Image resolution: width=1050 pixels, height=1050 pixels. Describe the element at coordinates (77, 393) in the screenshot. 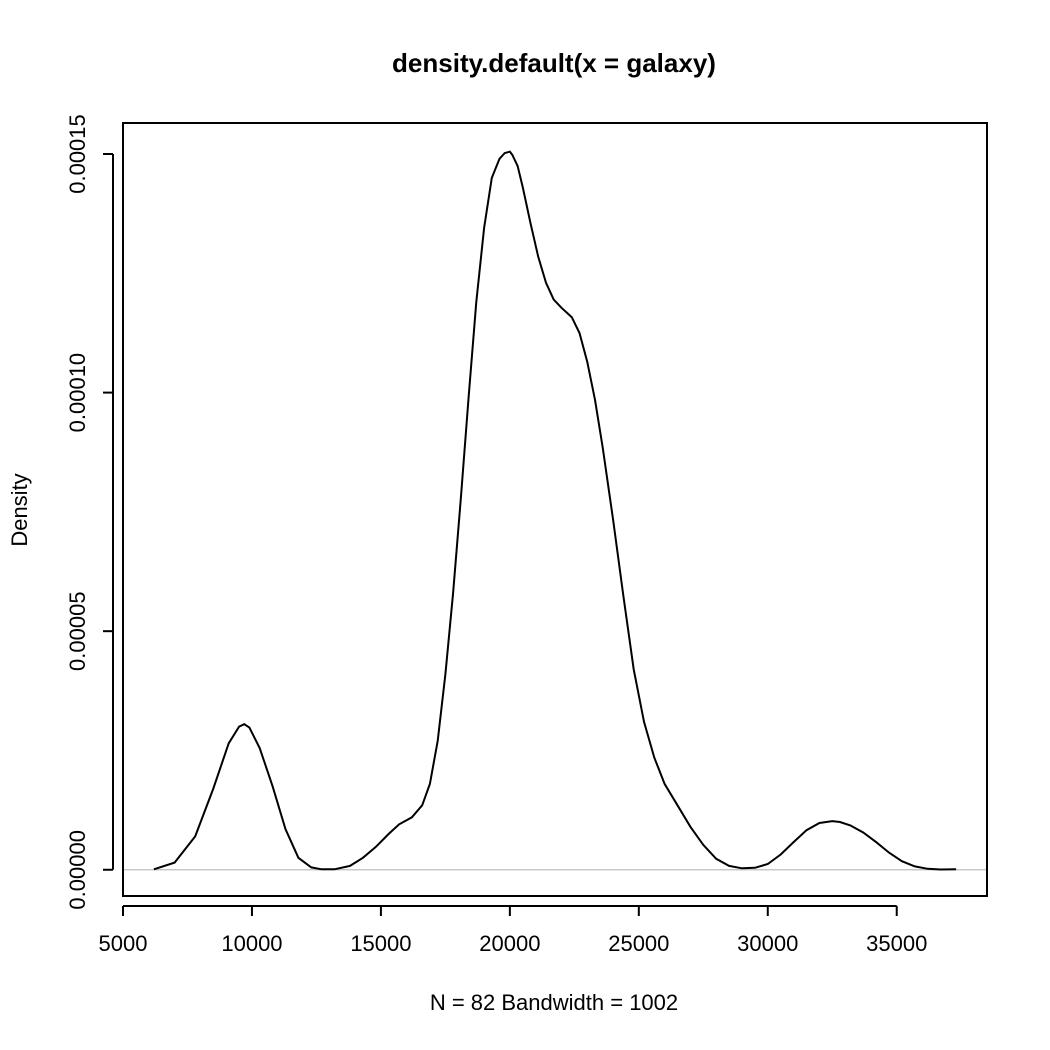

I see `y-tick-label: 0.00010` at that location.